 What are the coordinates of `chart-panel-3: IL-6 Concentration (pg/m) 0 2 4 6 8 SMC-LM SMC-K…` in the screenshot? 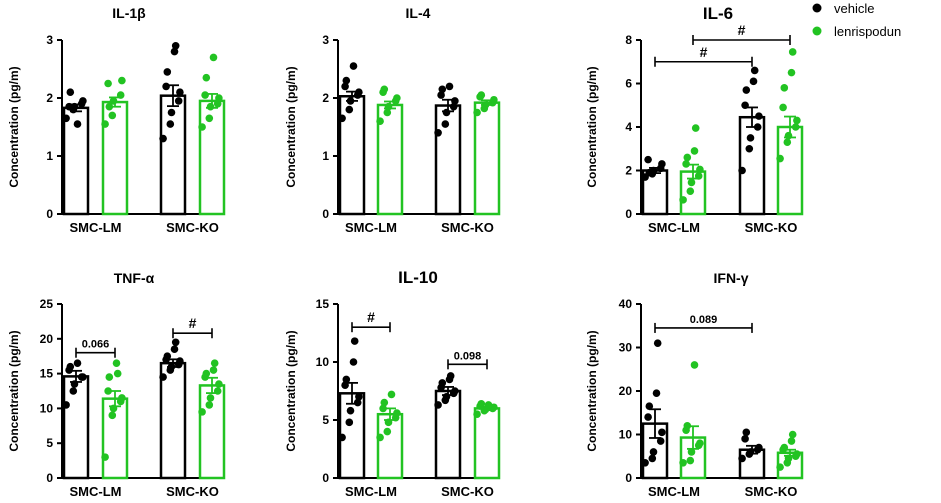 It's located at (694, 119).